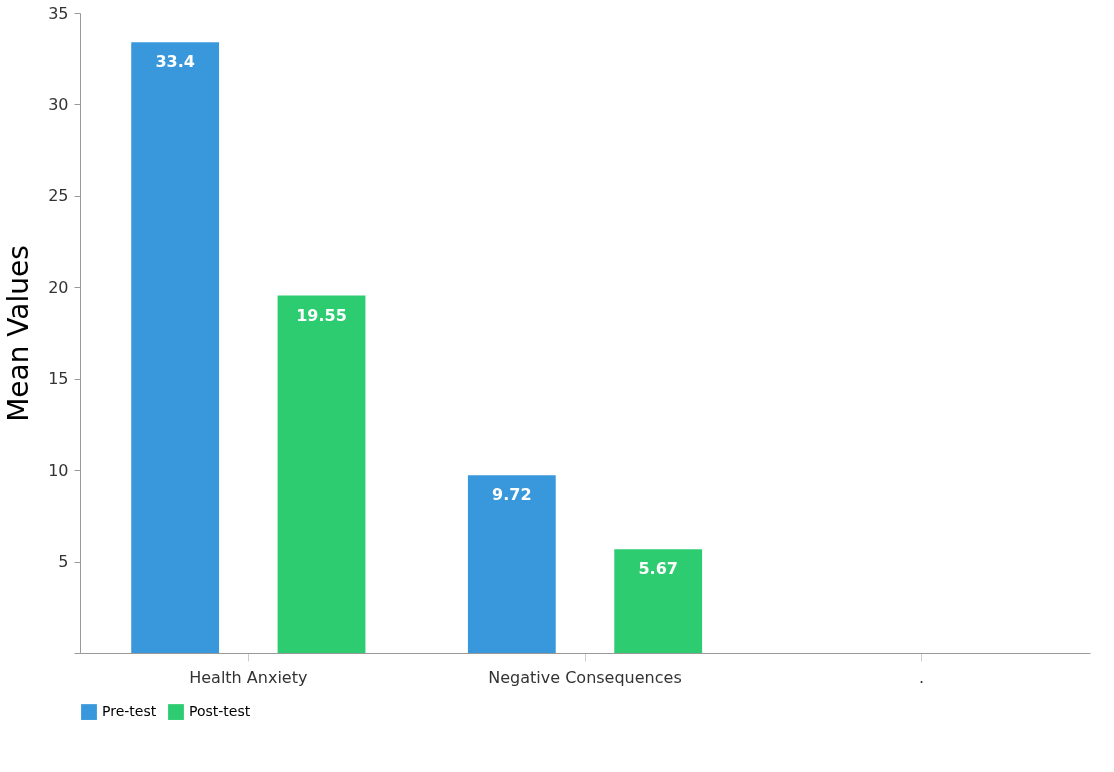  Describe the element at coordinates (58, 196) in the screenshot. I see `y-tick-label: 25` at that location.